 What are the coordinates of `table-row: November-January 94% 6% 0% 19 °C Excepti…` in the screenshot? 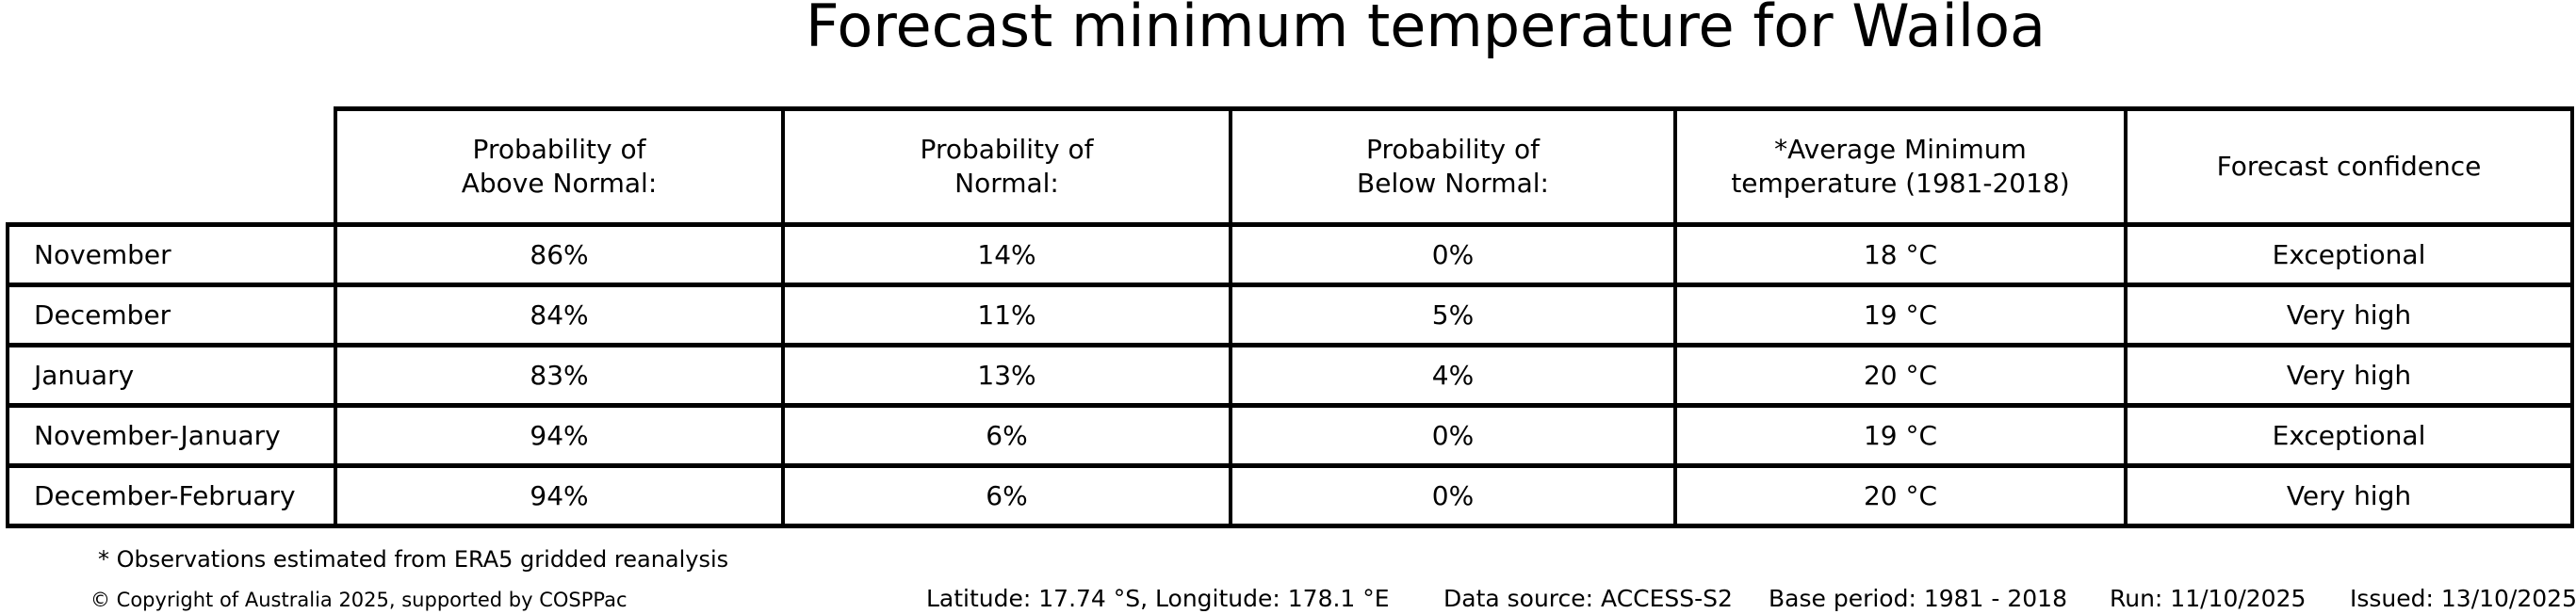 It's located at (1290, 435).